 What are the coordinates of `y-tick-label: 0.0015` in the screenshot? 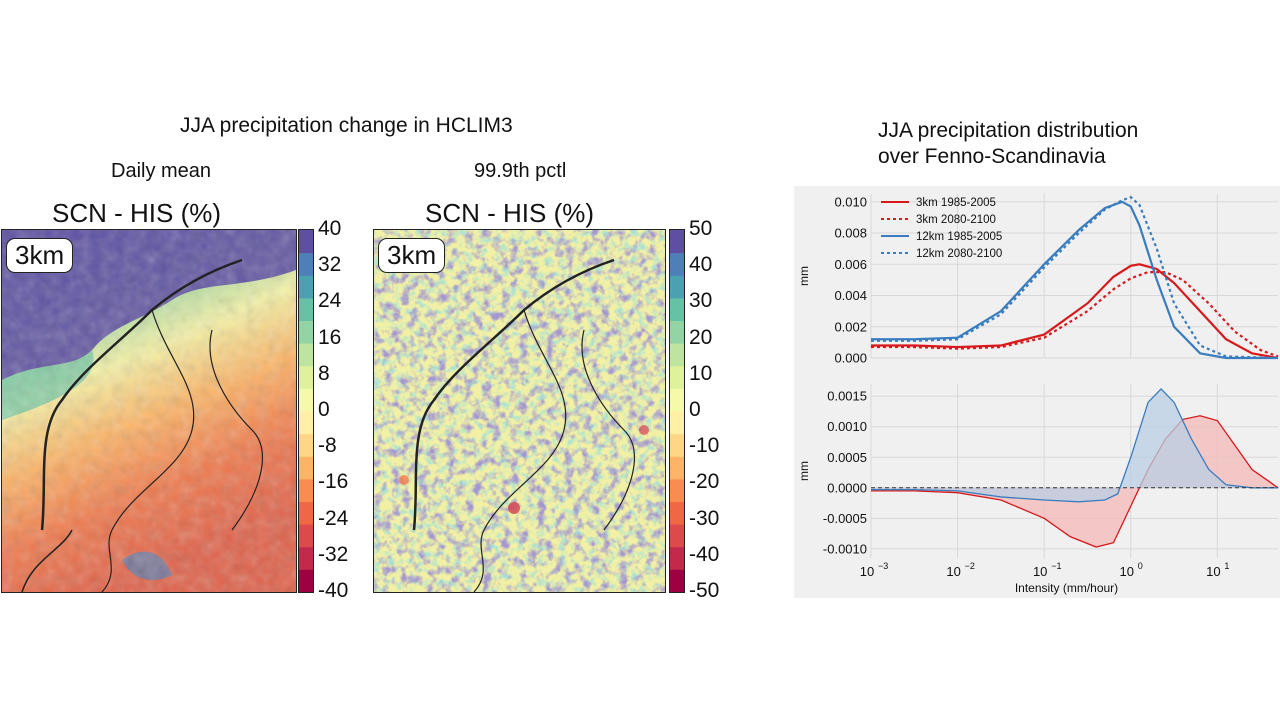 It's located at (847, 396).